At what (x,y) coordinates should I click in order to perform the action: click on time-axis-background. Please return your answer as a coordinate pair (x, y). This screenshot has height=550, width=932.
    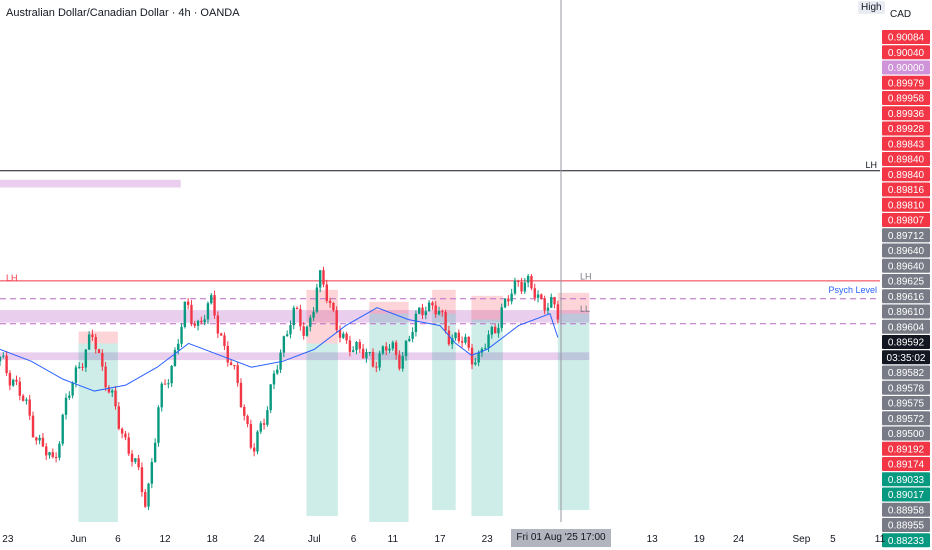
    Looking at the image, I should click on (441, 538).